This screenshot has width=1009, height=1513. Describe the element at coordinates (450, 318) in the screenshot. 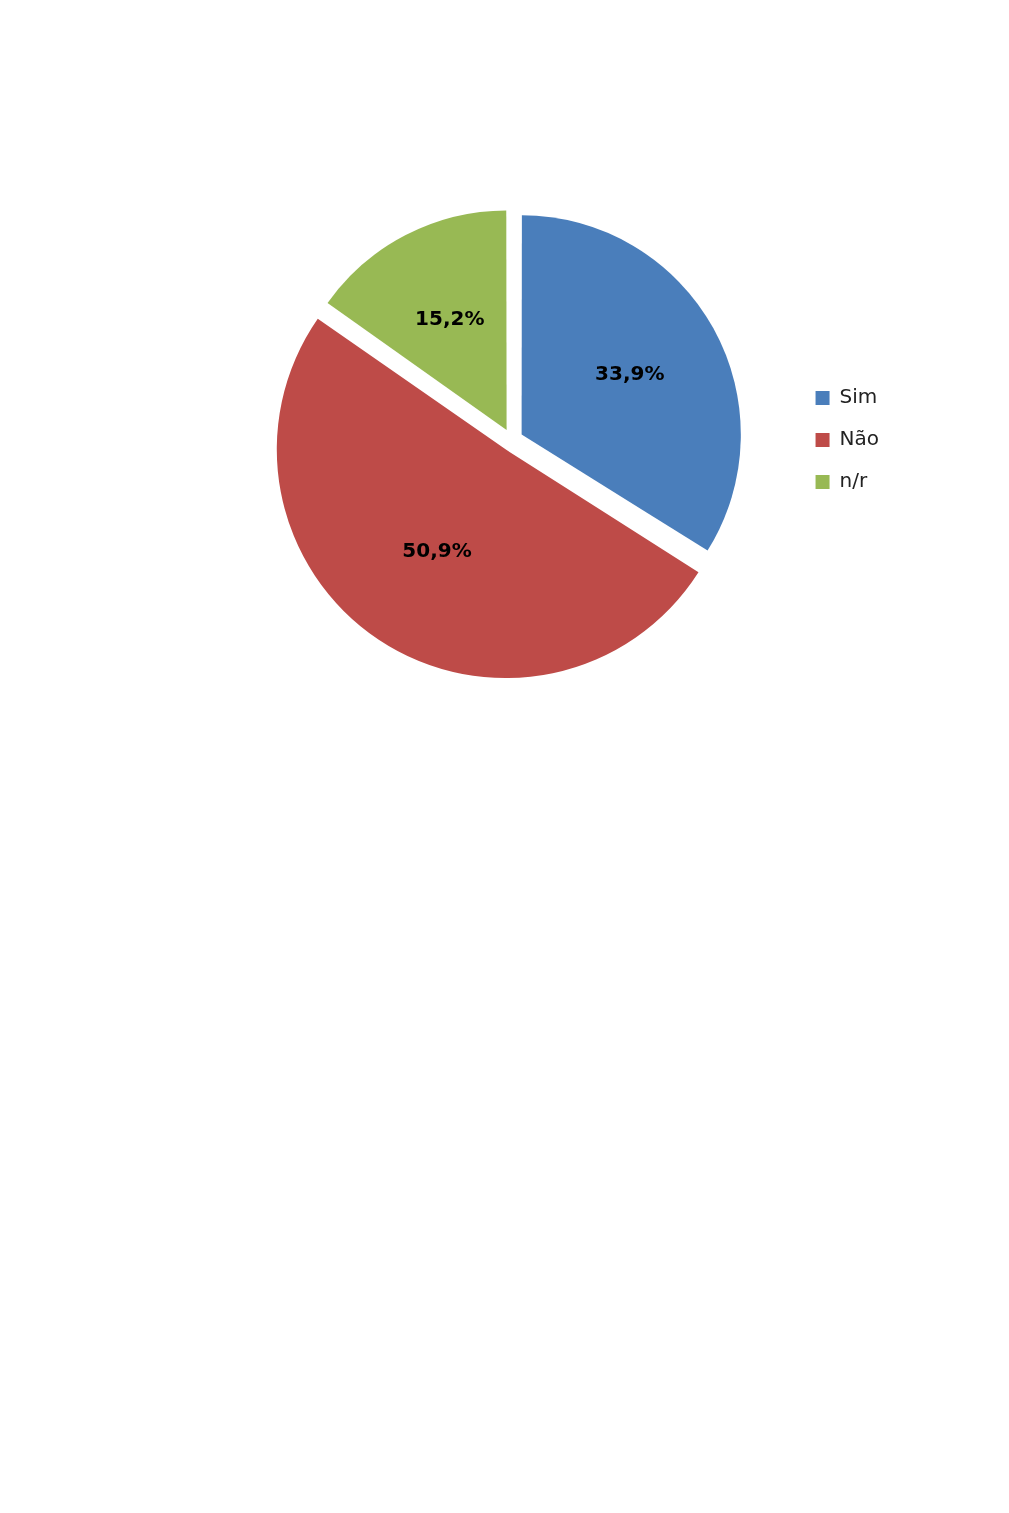

I see `data-label: 15,2%` at that location.